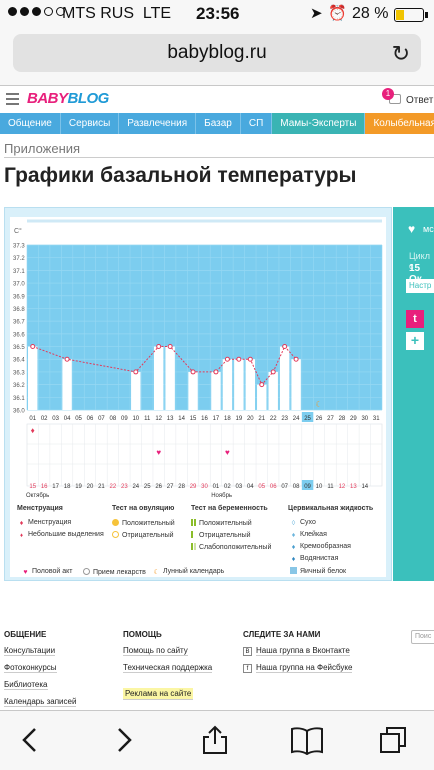 The height and width of the screenshot is (770, 434). Describe the element at coordinates (215, 740) in the screenshot. I see `share-icon` at that location.